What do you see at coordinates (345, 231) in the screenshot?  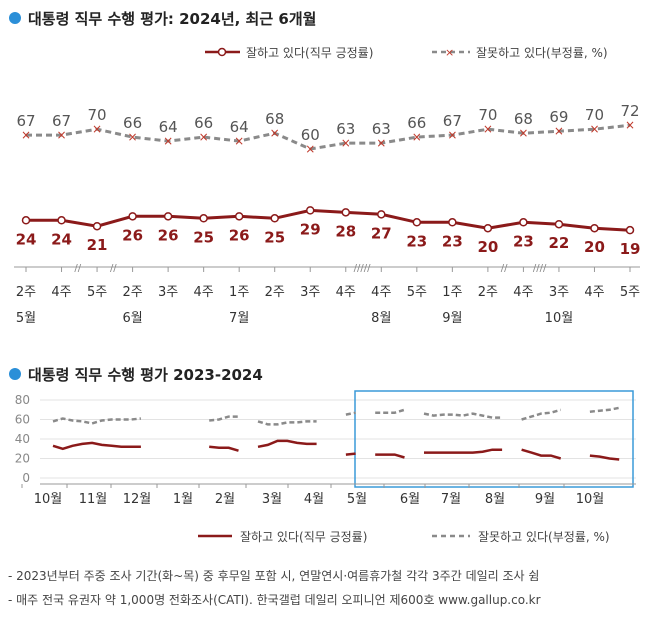 I see `approval-value-label: 28` at bounding box center [345, 231].